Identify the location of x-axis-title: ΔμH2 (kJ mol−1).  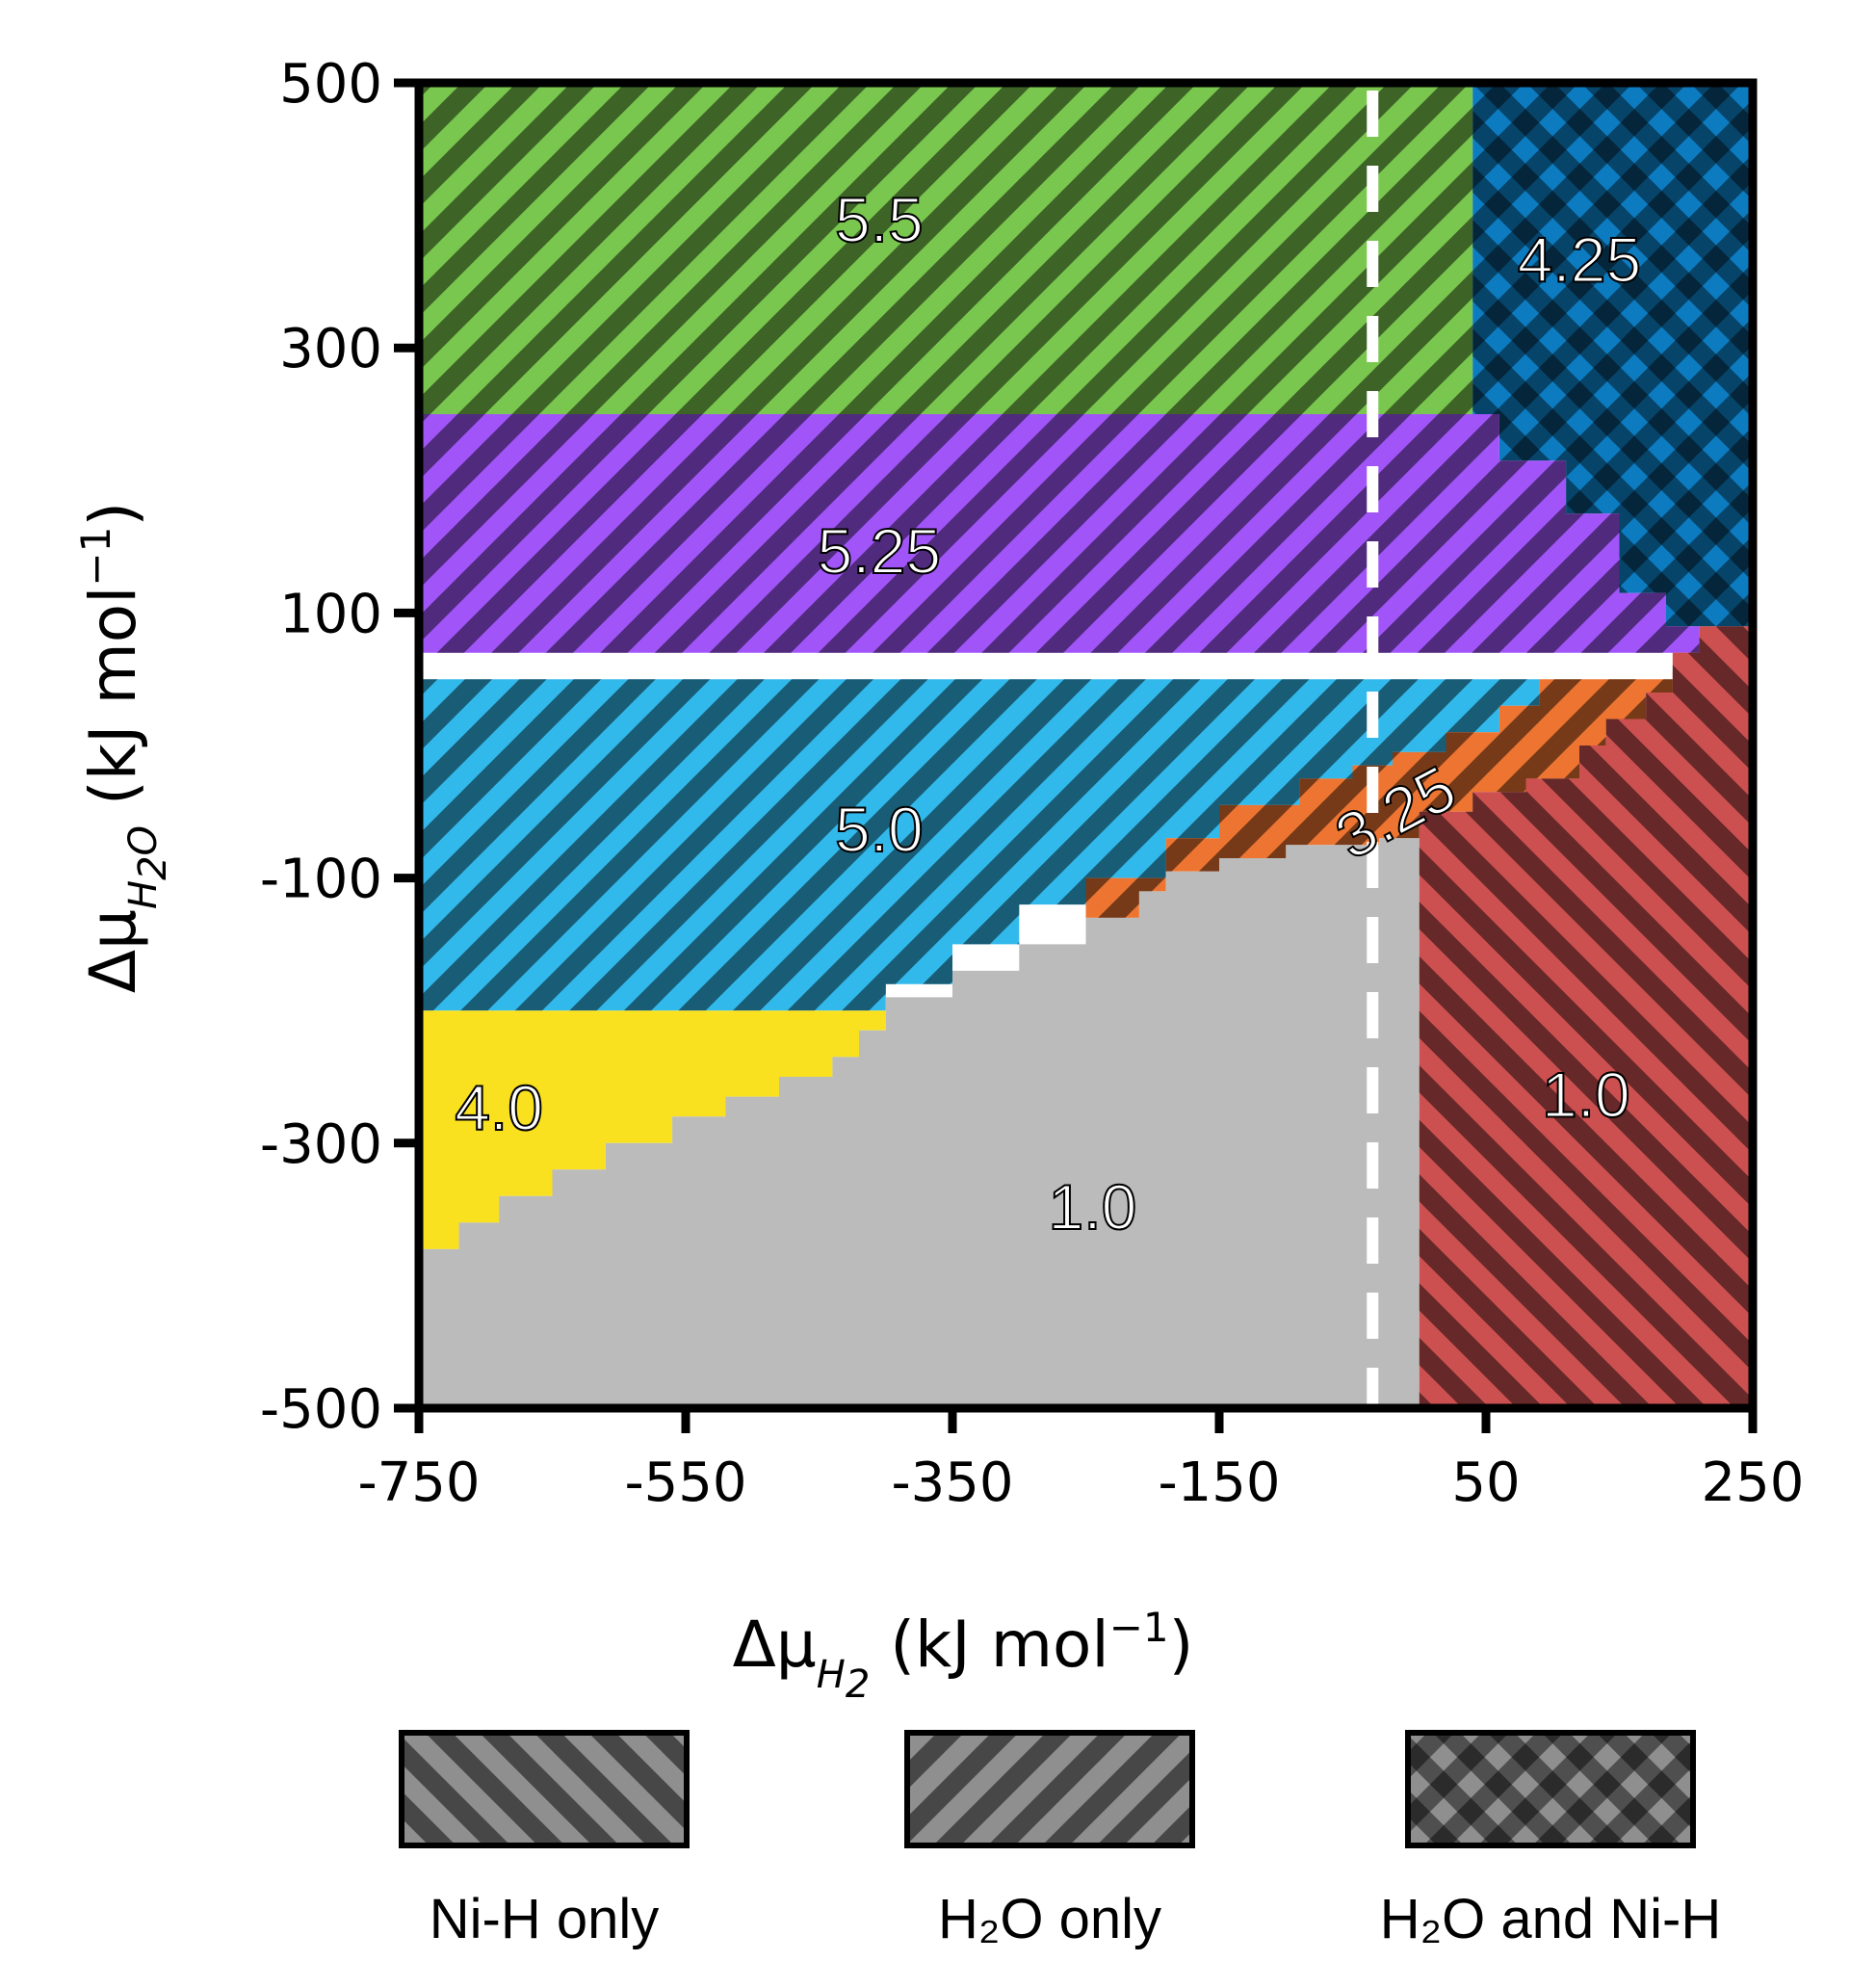
(963, 1655).